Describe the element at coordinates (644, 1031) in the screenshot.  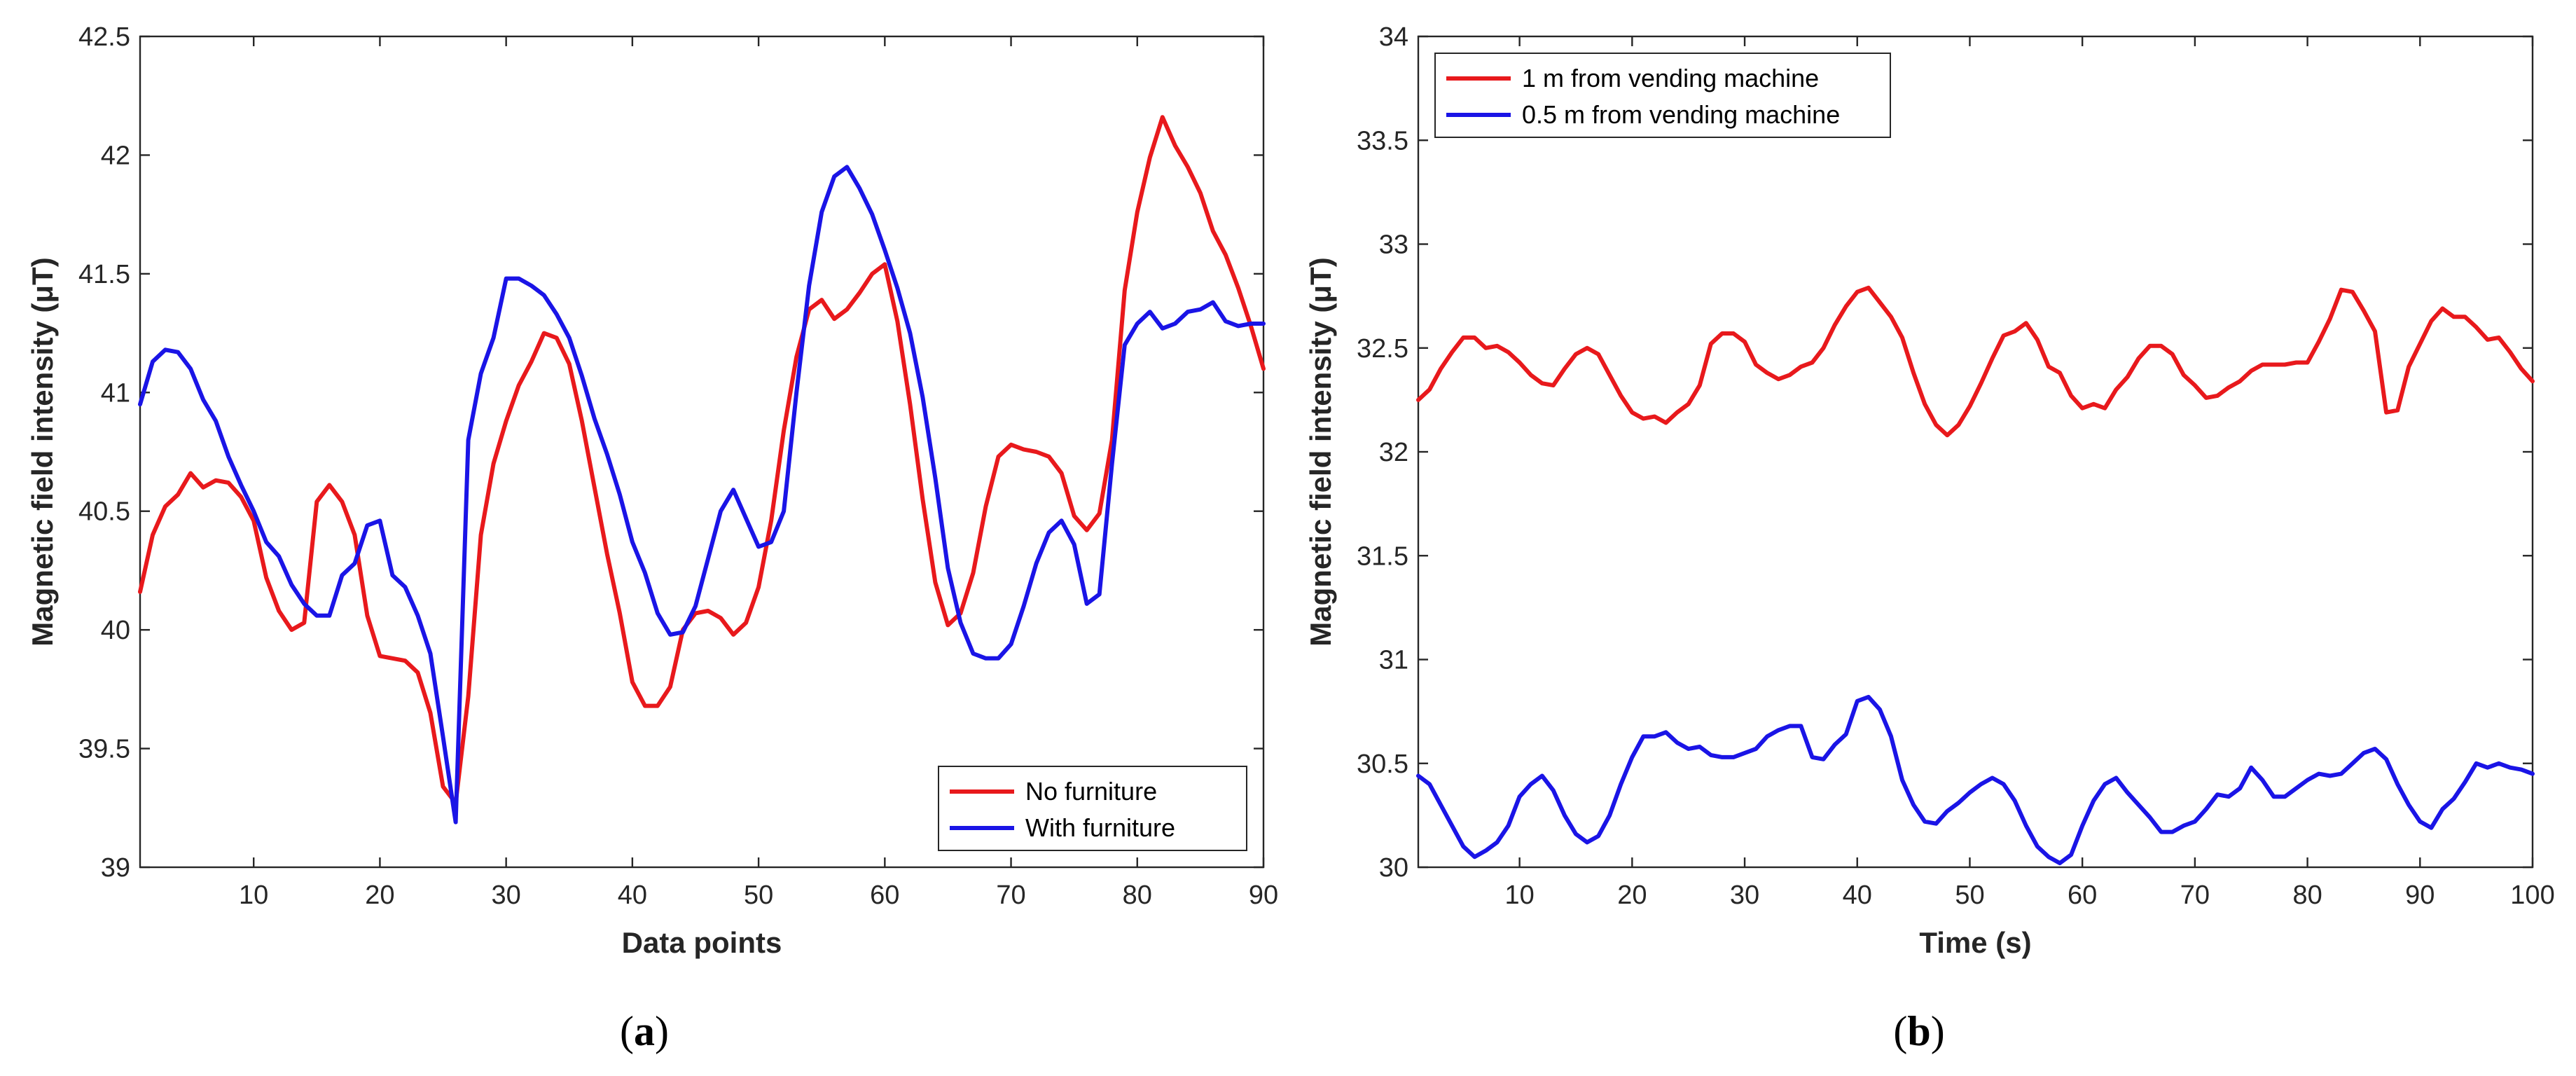
I see `panel-a-caption: (a)` at that location.